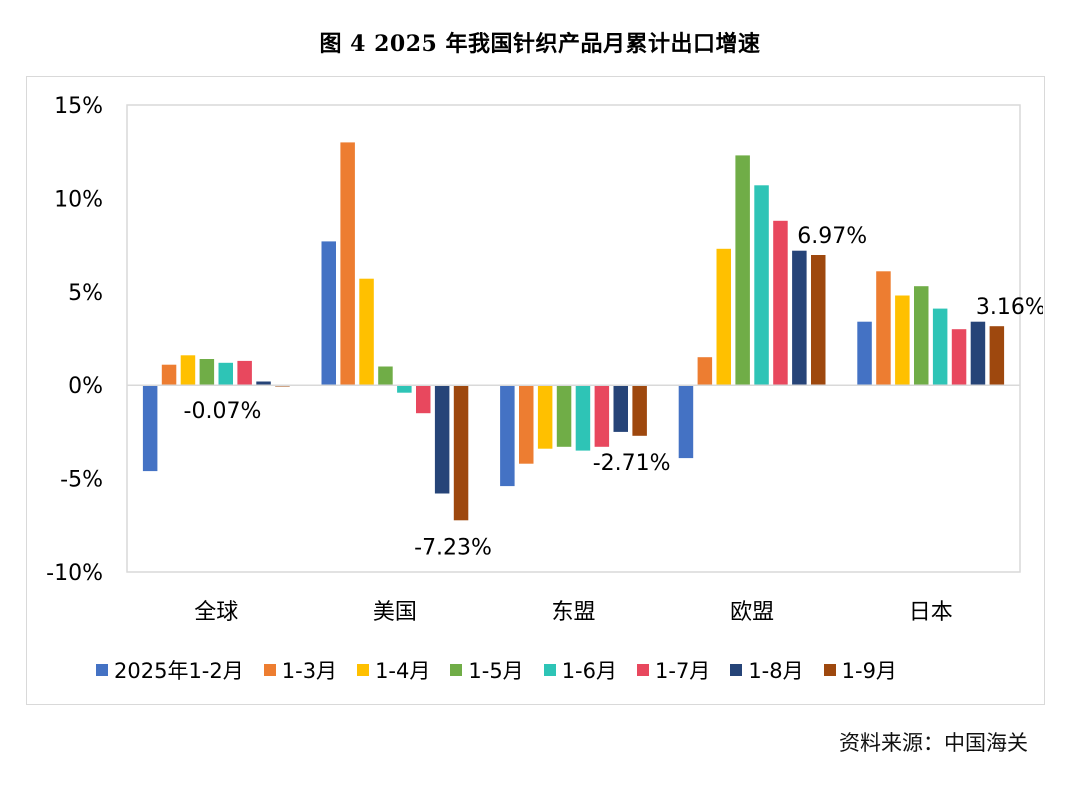 The width and height of the screenshot is (1080, 787). I want to click on x-category-label: 东盟, so click(573, 612).